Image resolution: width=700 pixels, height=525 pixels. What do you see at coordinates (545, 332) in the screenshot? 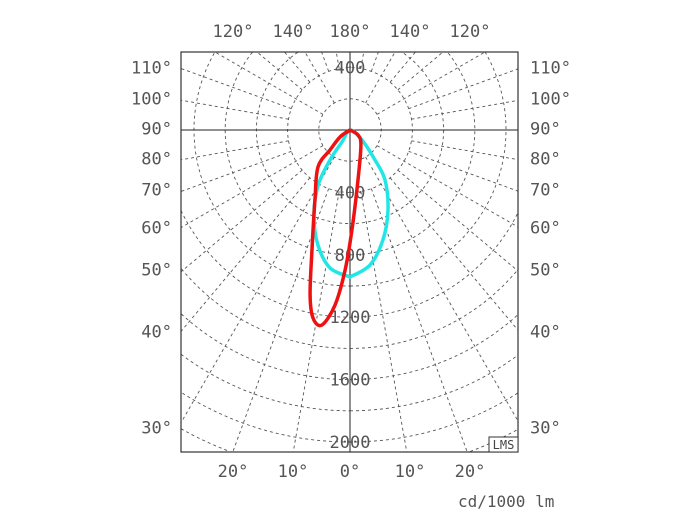
I see `right-angle-label: 40°` at bounding box center [545, 332].